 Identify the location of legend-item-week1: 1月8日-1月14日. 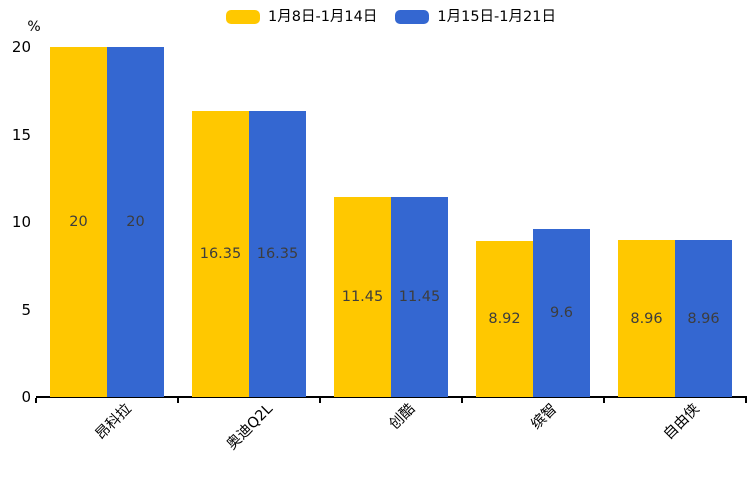
(301, 17).